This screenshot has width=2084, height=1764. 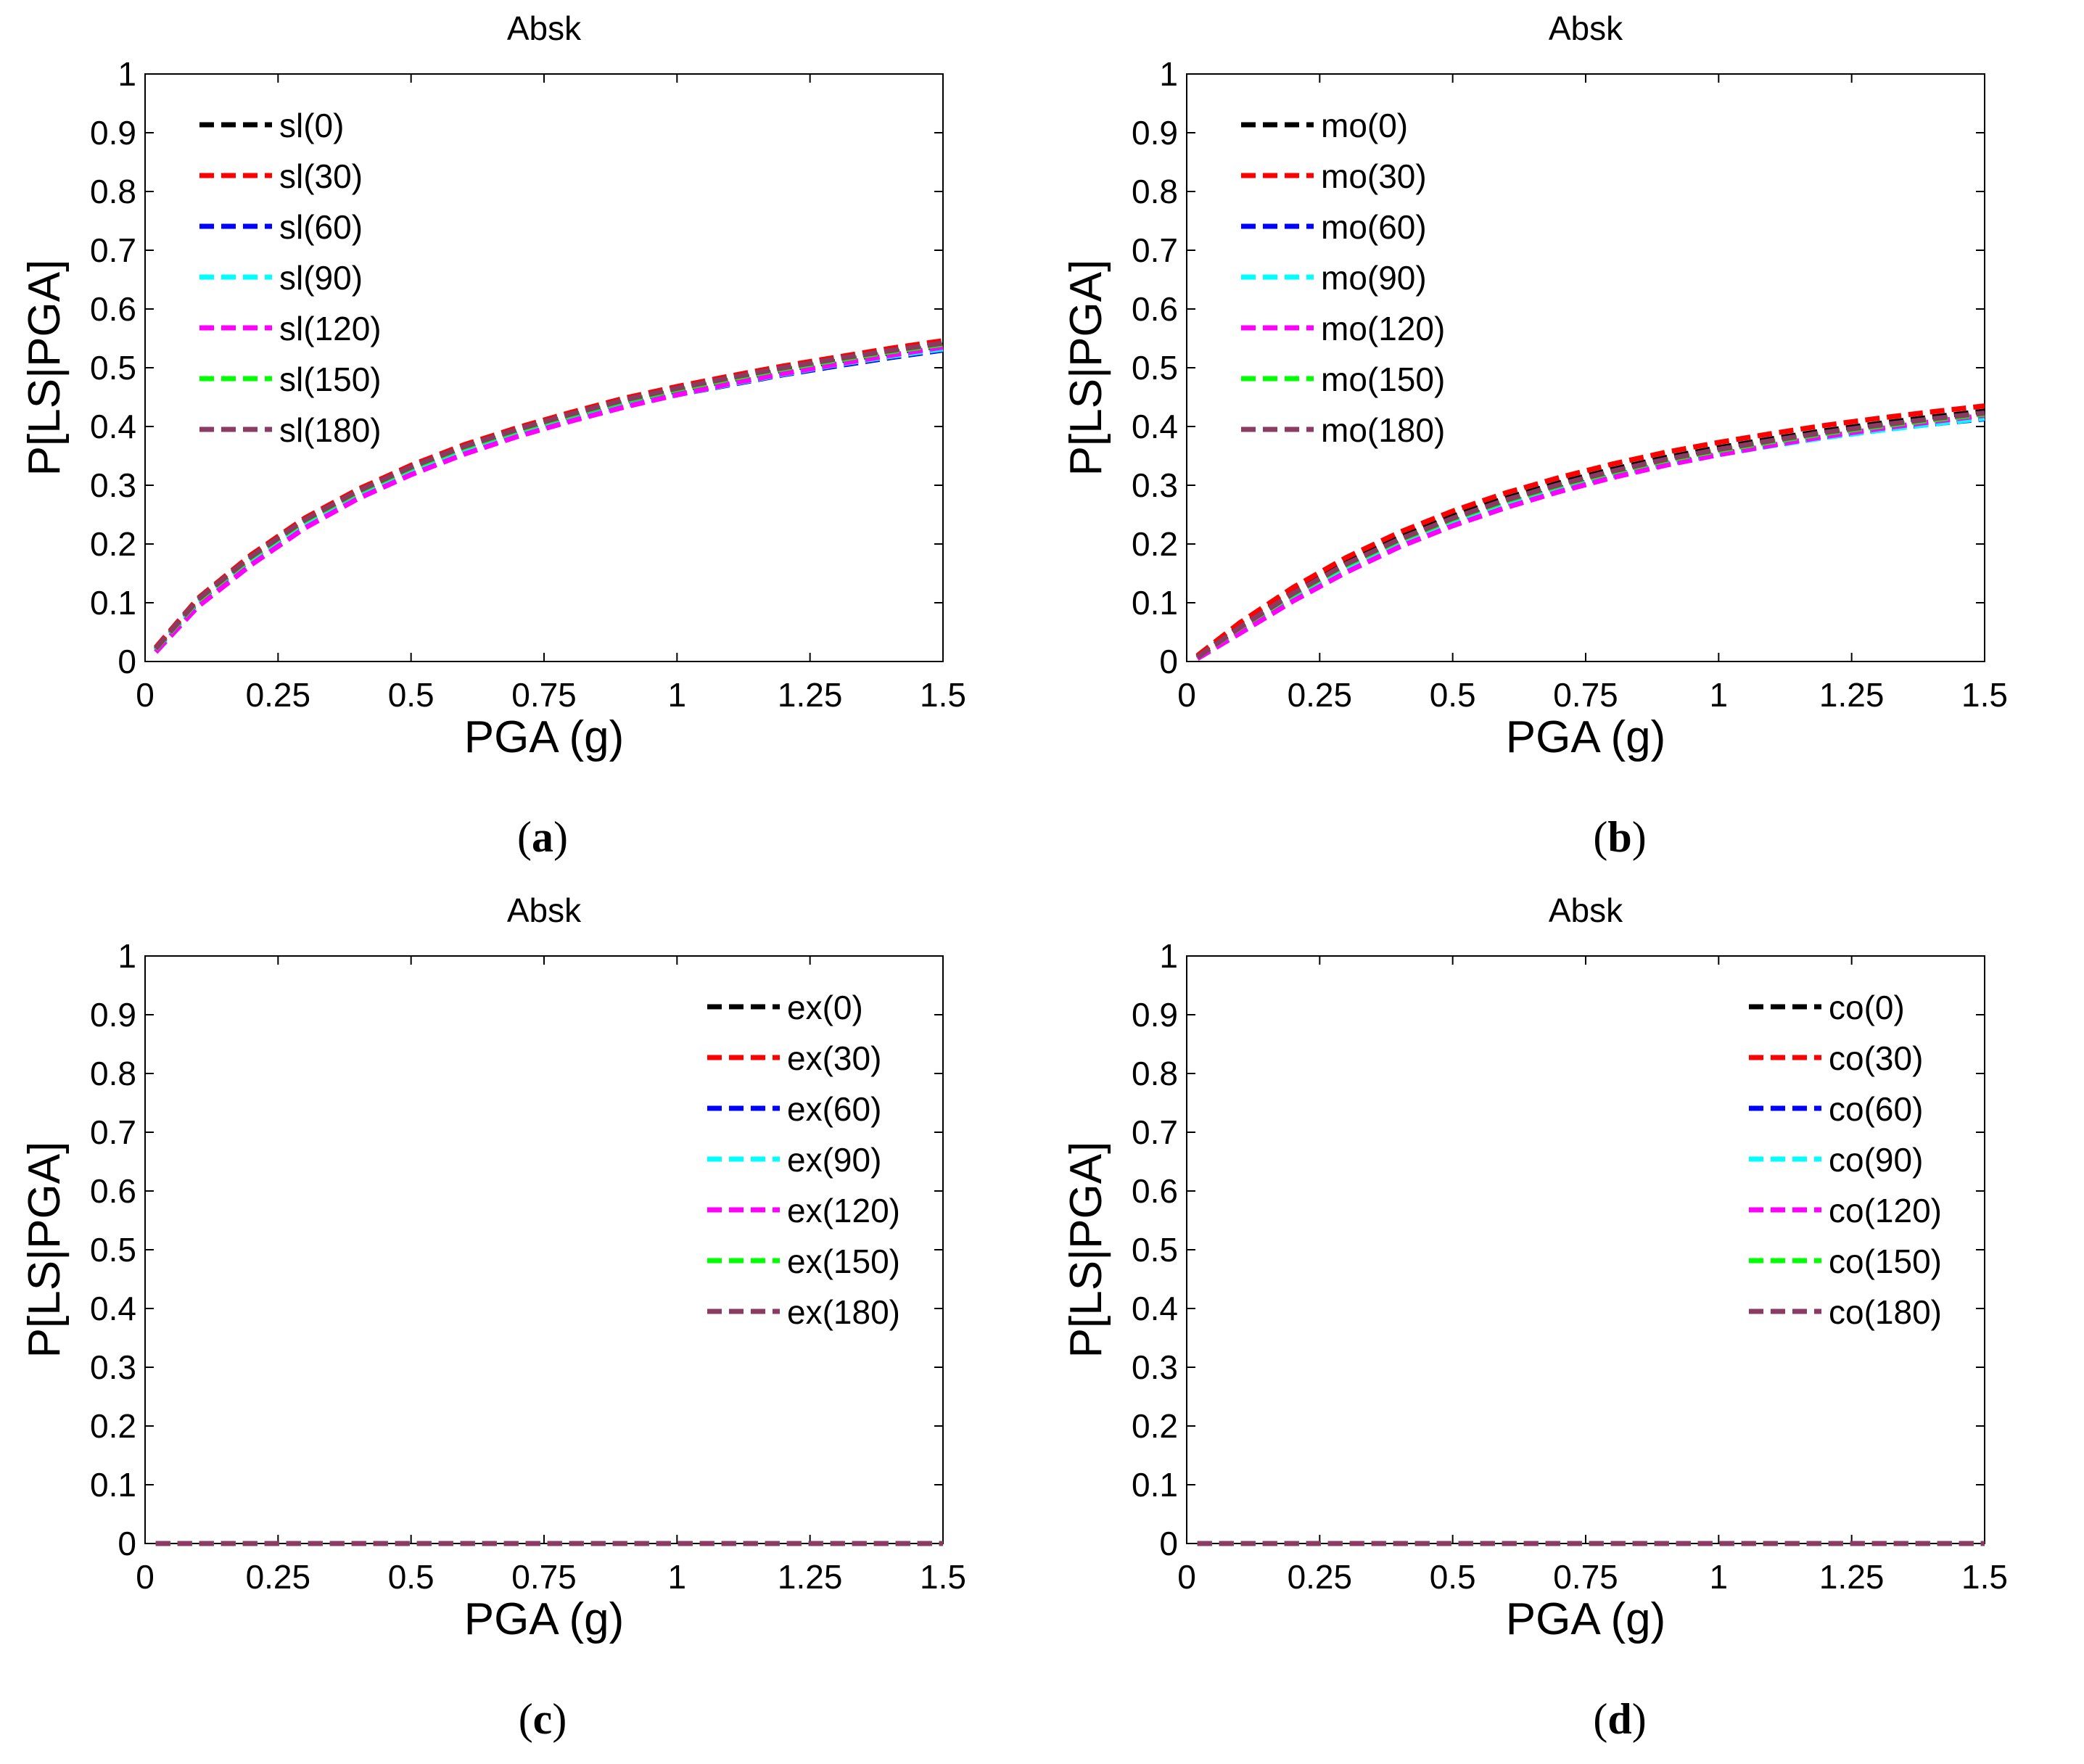 I want to click on caption-a: (a), so click(x=542, y=837).